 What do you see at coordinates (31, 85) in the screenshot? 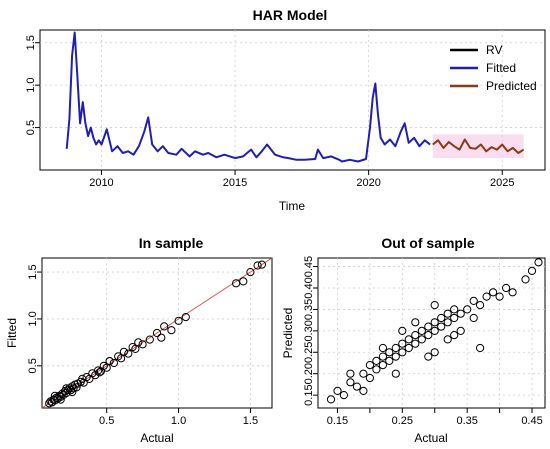
I see `har-ytick-label: 1.0` at bounding box center [31, 85].